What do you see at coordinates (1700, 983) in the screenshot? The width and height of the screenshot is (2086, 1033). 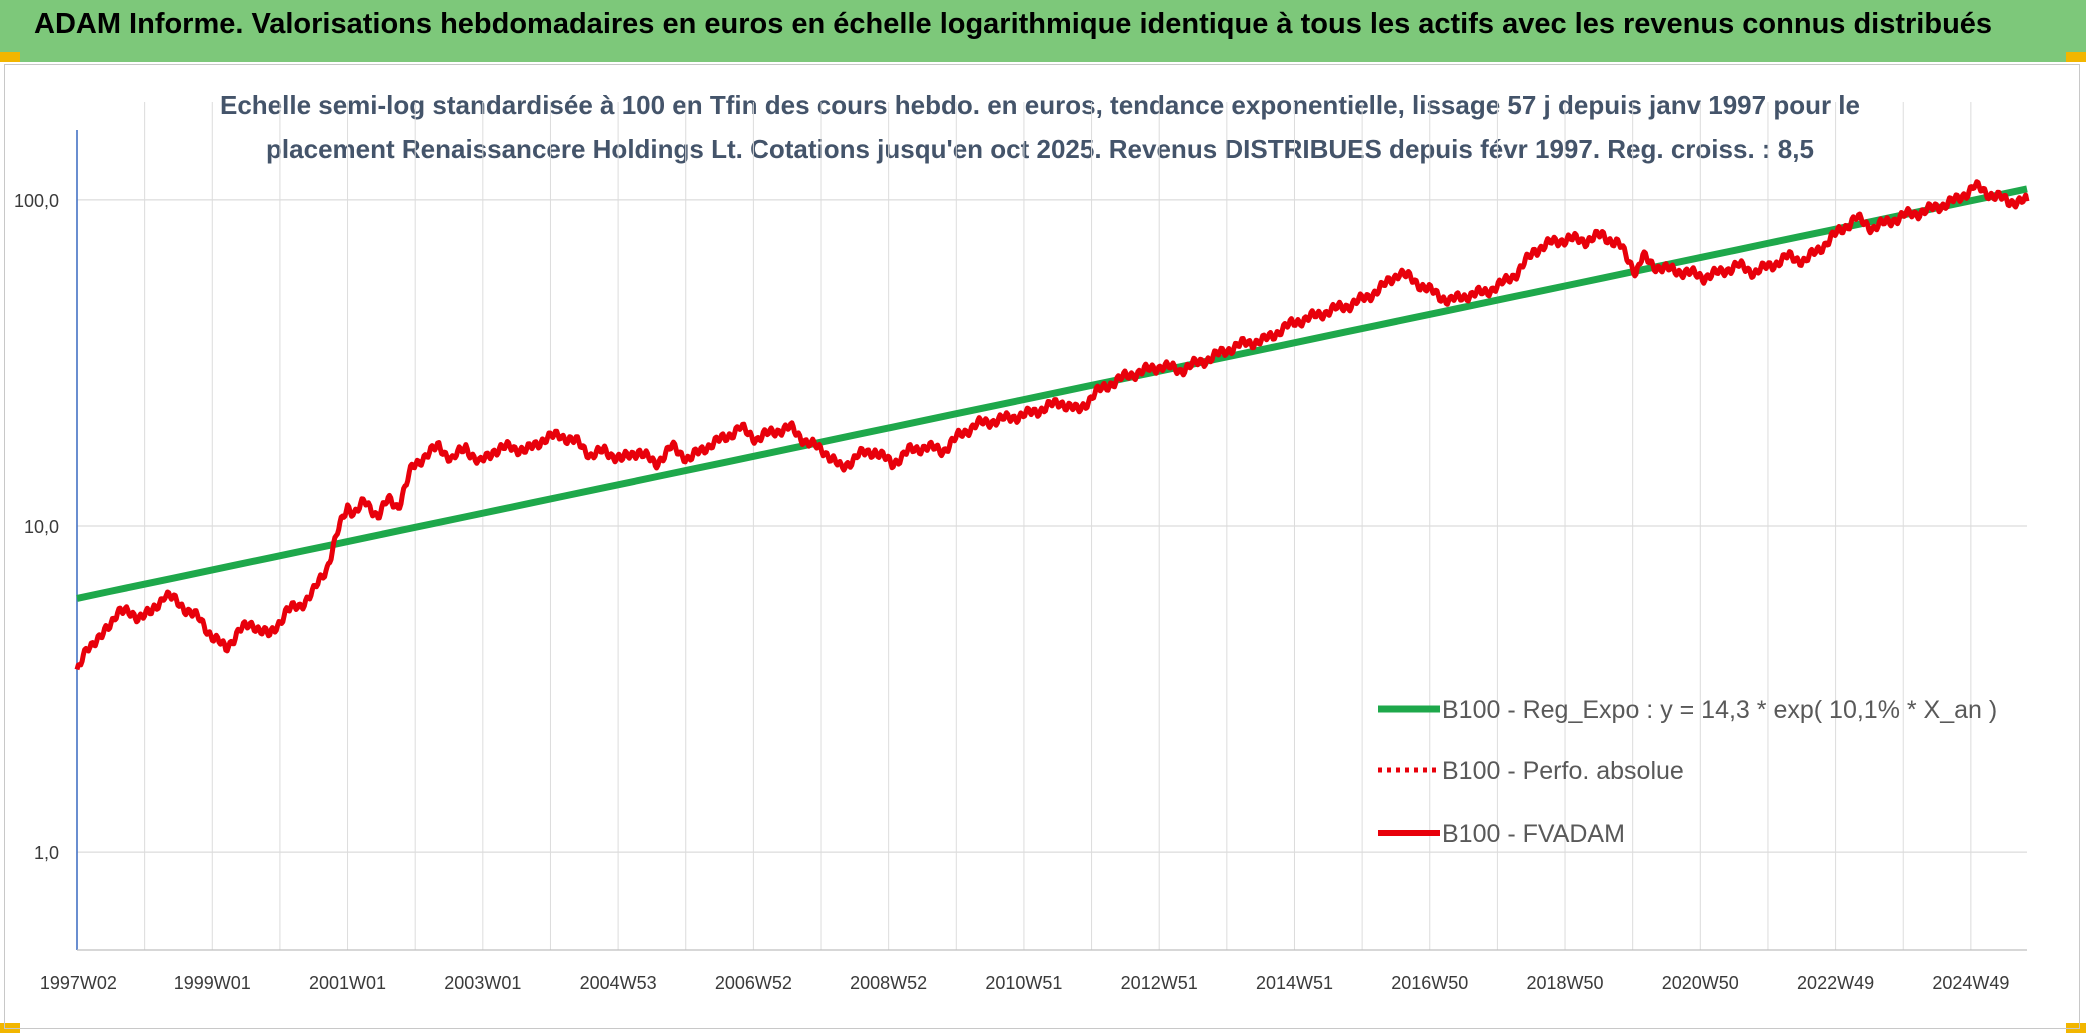 I see `x-tick-label: 2020W50` at bounding box center [1700, 983].